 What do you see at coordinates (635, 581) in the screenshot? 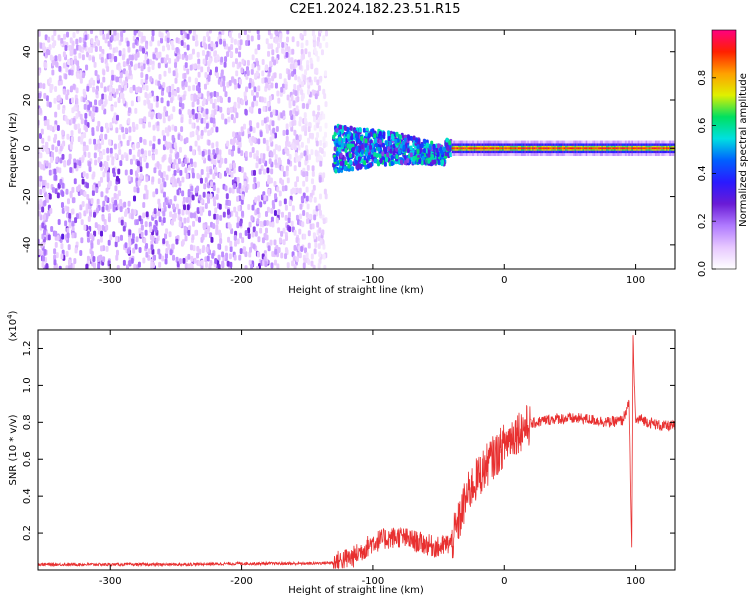
I see `snr-x-tick-label: 100` at bounding box center [635, 581].